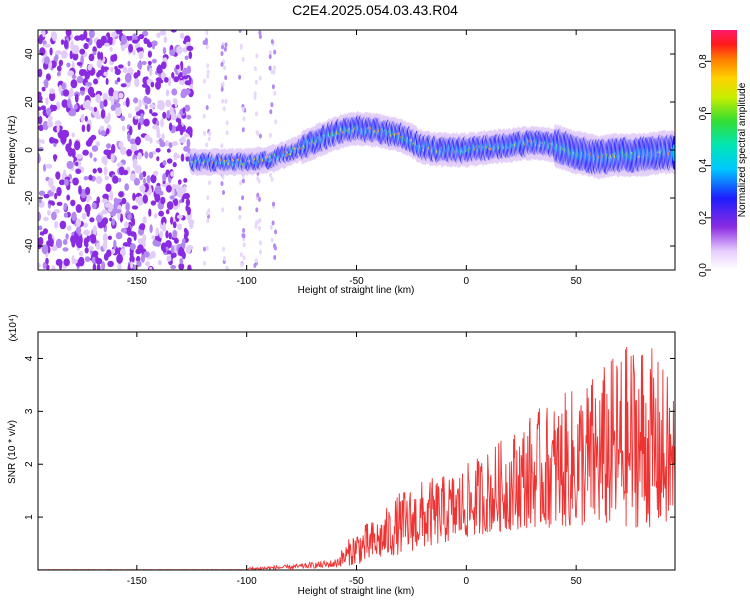 The image size is (750, 600). What do you see at coordinates (577, 281) in the screenshot?
I see `x-tick-label: 50` at bounding box center [577, 281].